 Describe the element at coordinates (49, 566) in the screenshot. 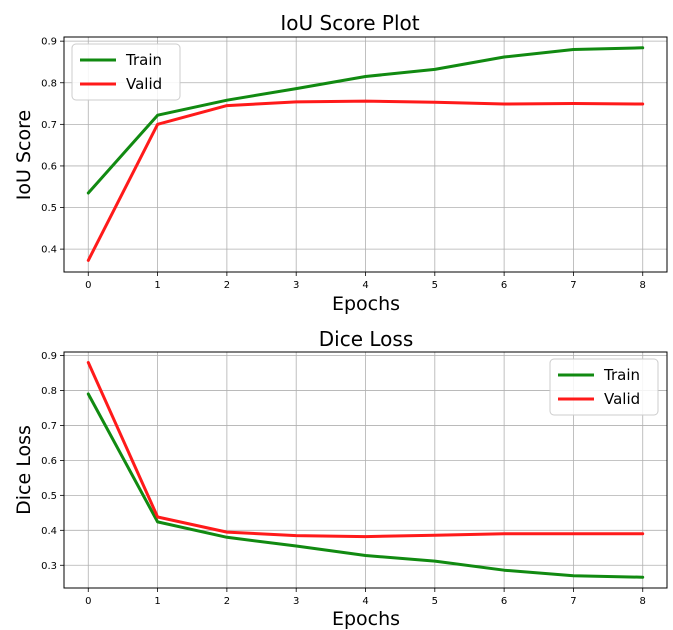

I see `y-tick-label: 0.3` at that location.